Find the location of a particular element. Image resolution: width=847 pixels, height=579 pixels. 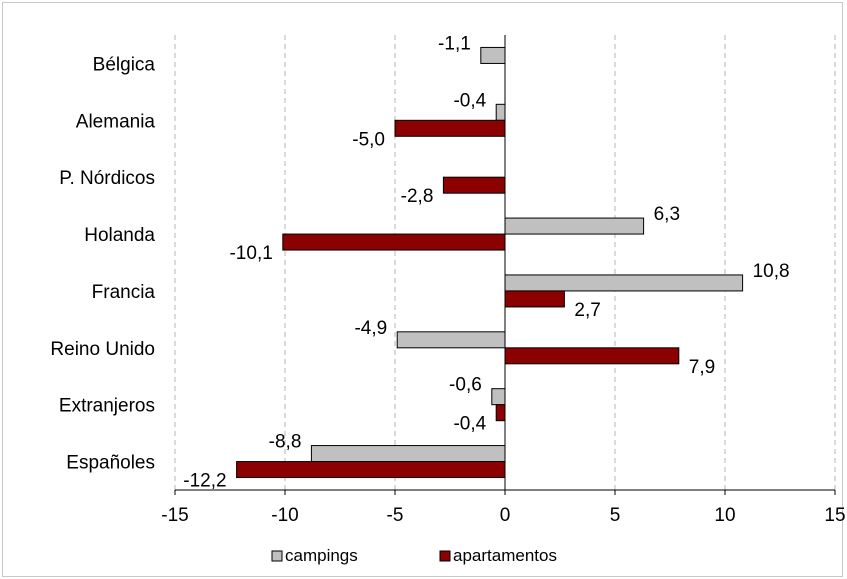

campings-legend-swatch is located at coordinates (277, 556).